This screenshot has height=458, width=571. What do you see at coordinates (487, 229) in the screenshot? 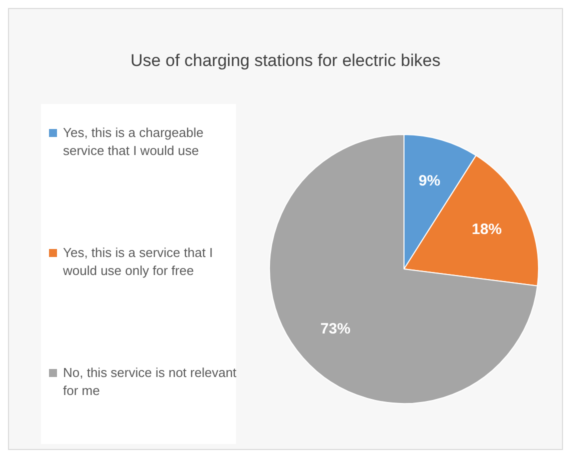
I see `data-label: 18%` at bounding box center [487, 229].